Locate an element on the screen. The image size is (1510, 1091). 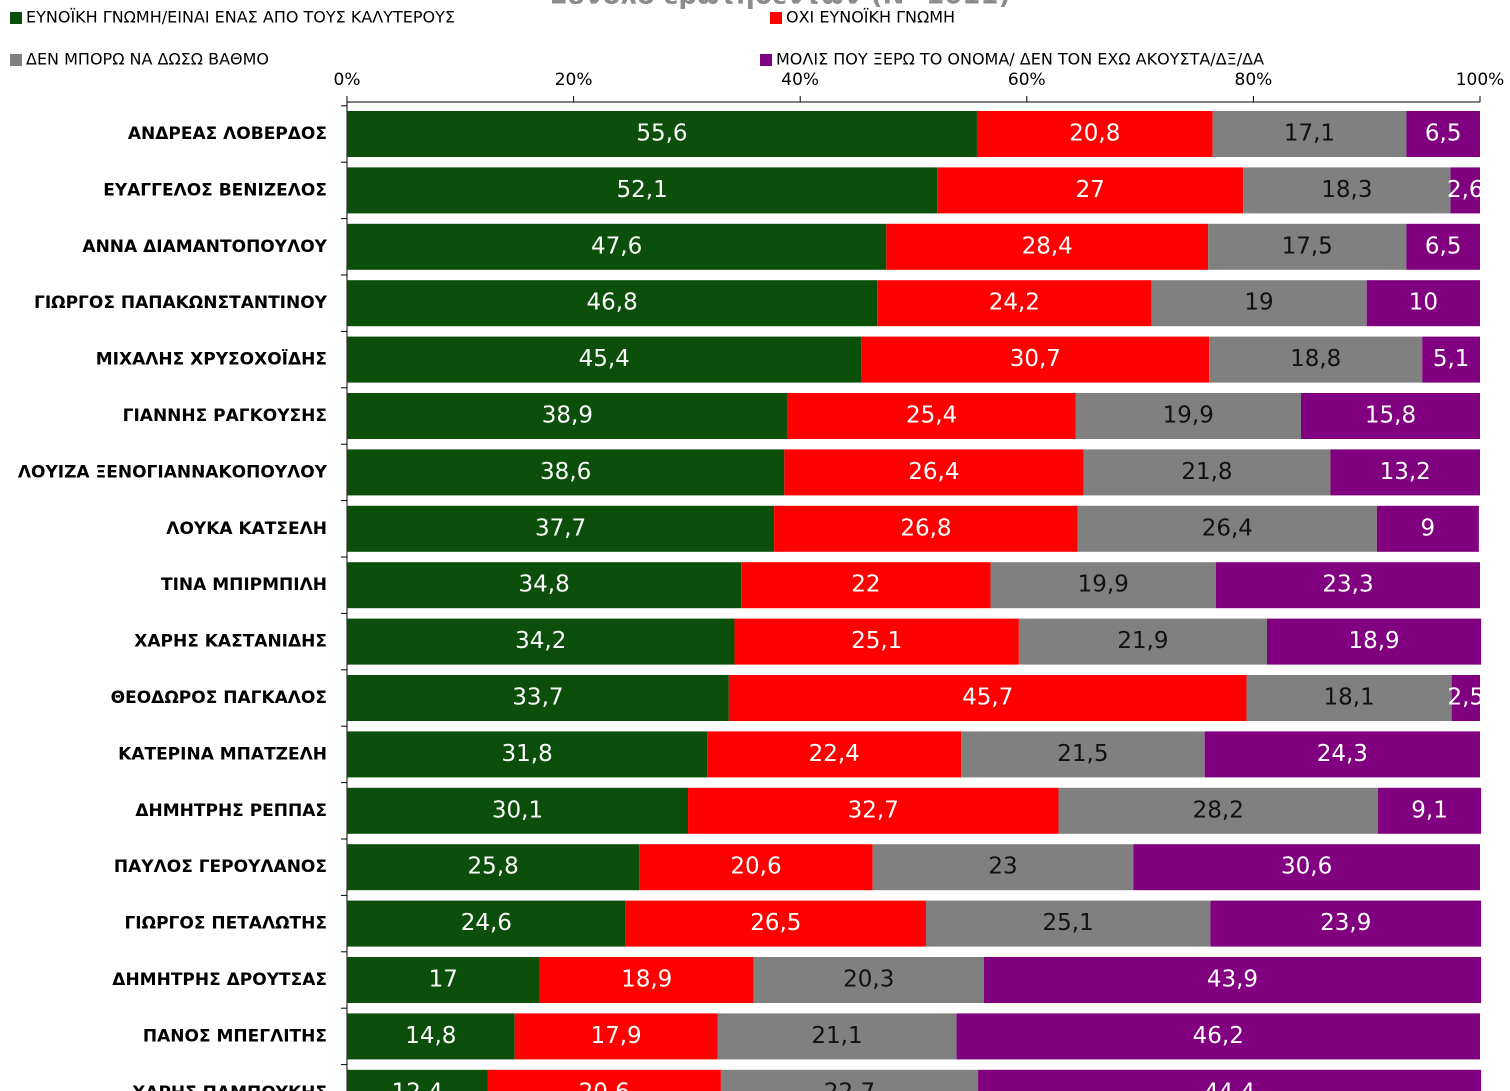
data-label: 9 is located at coordinates (1428, 528).